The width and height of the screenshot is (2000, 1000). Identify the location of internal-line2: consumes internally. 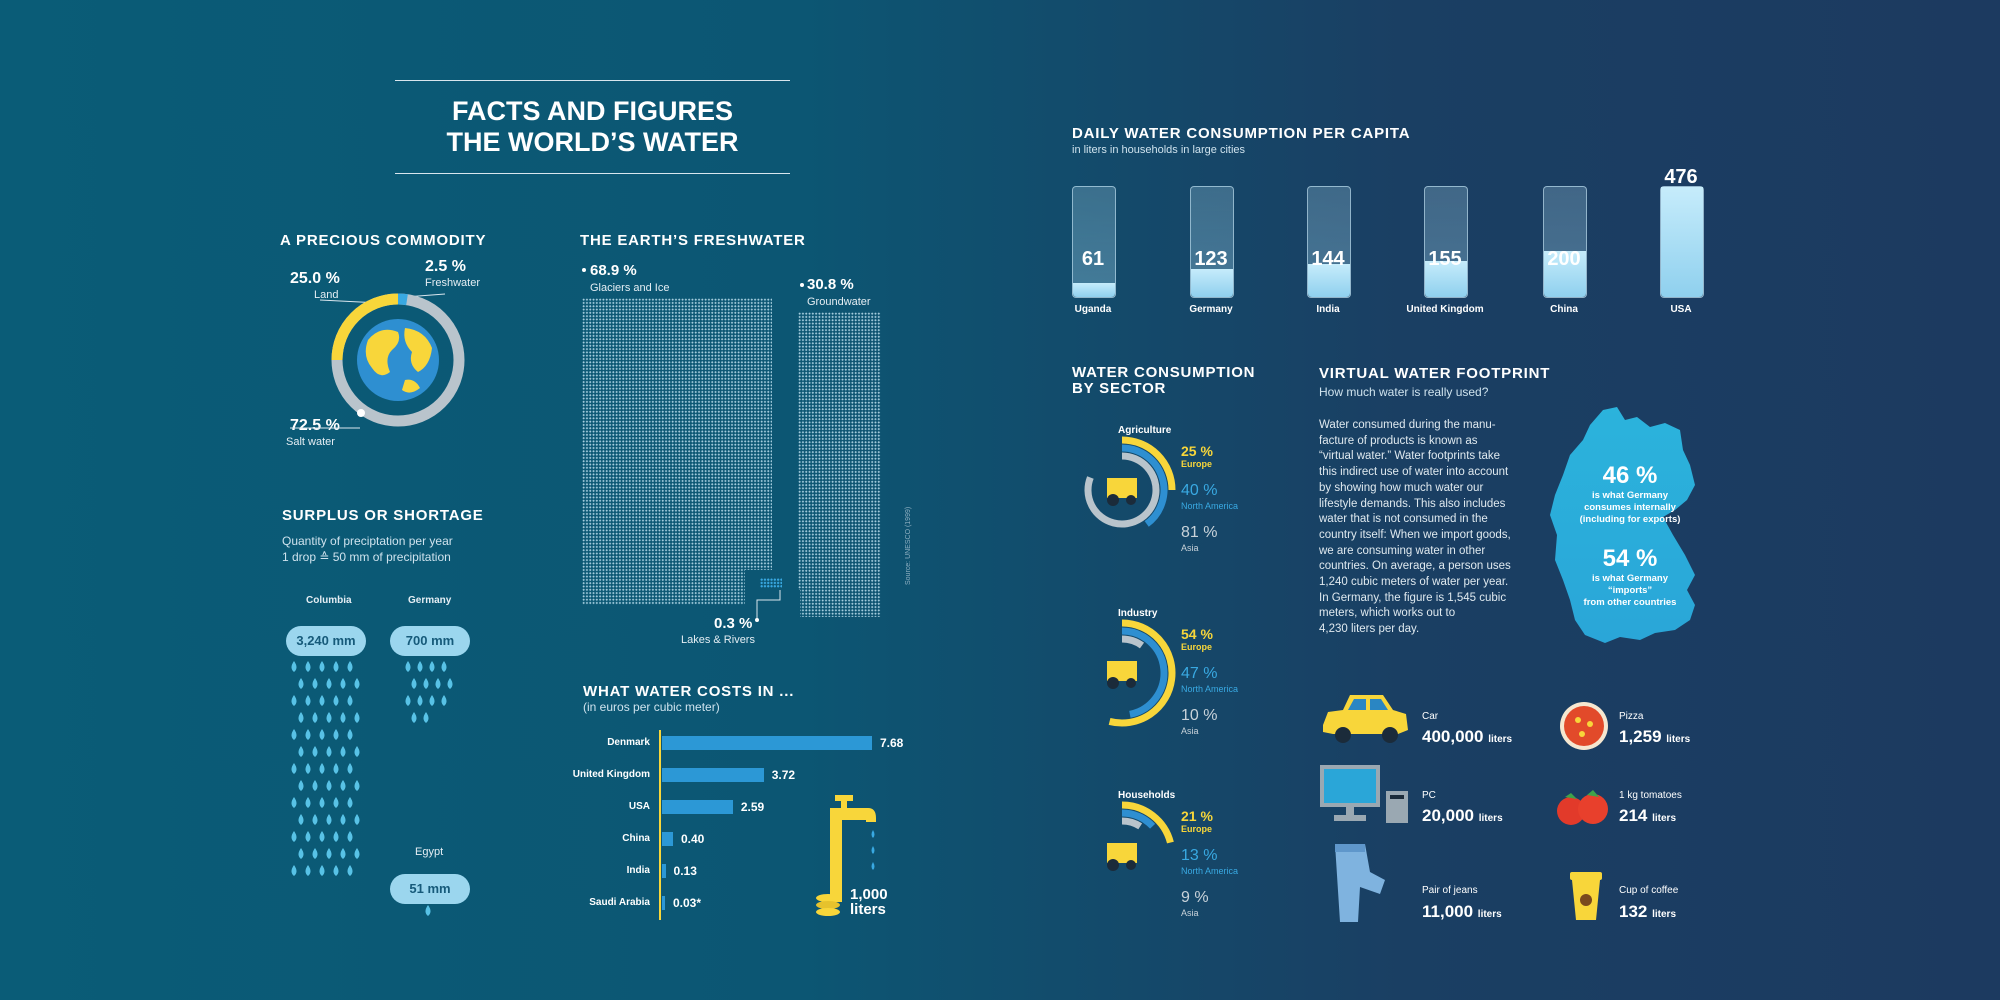
(1630, 507).